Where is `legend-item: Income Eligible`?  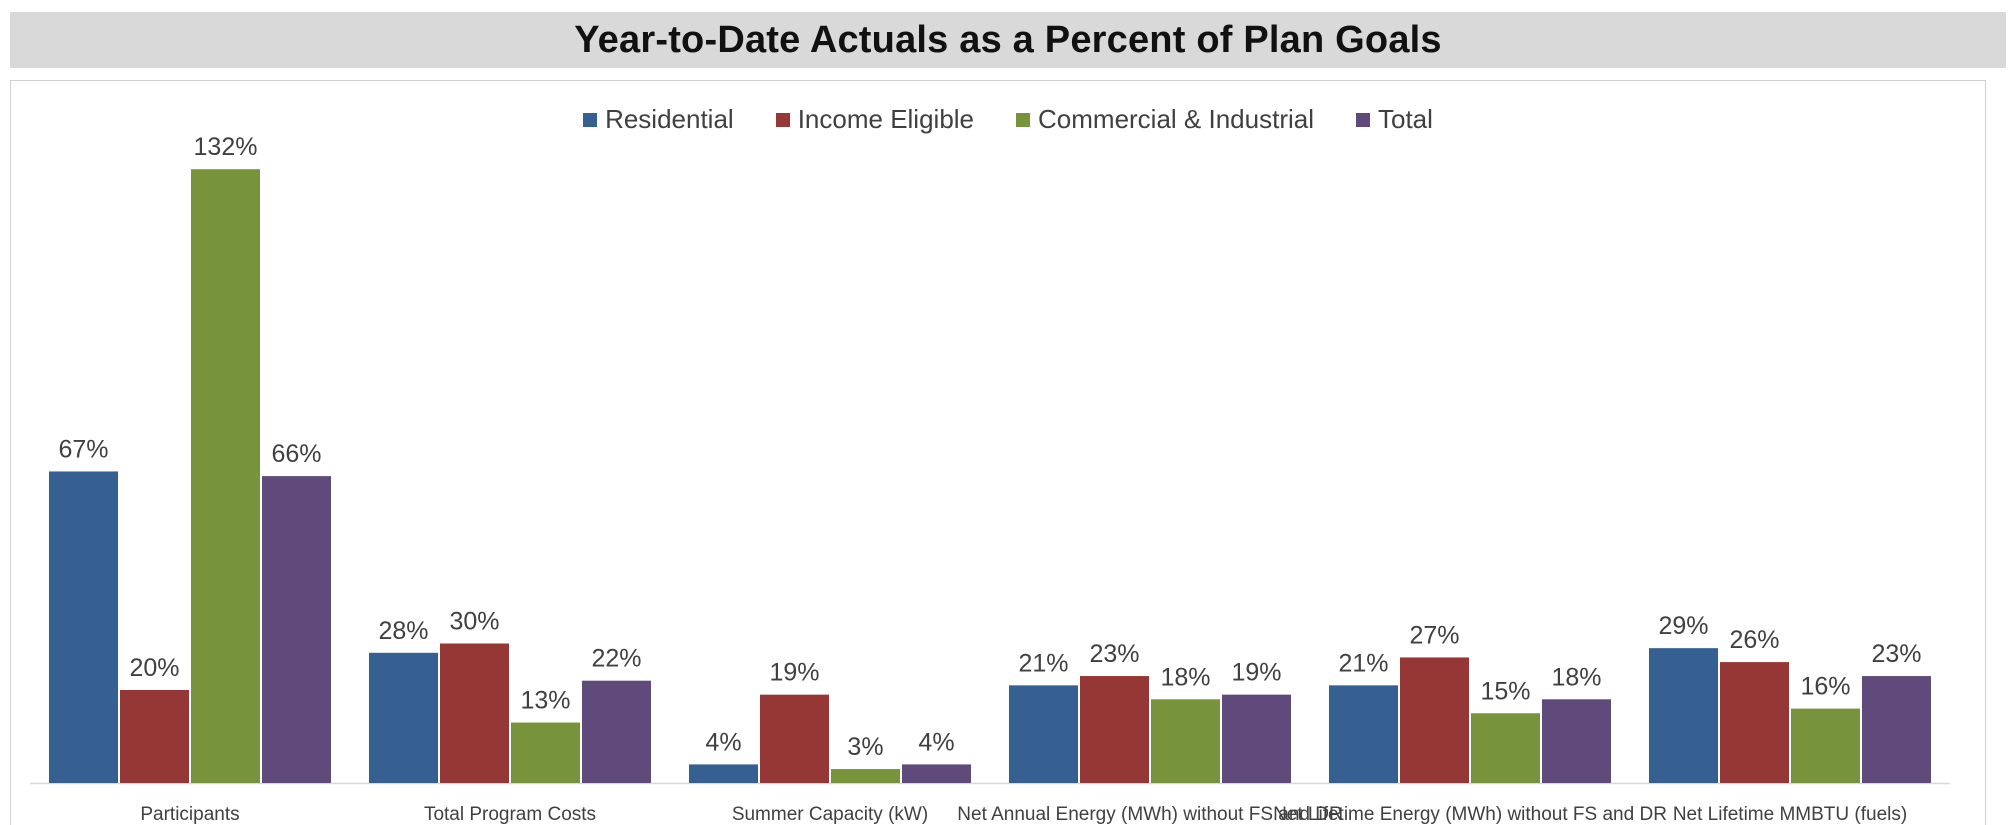 legend-item: Income Eligible is located at coordinates (875, 119).